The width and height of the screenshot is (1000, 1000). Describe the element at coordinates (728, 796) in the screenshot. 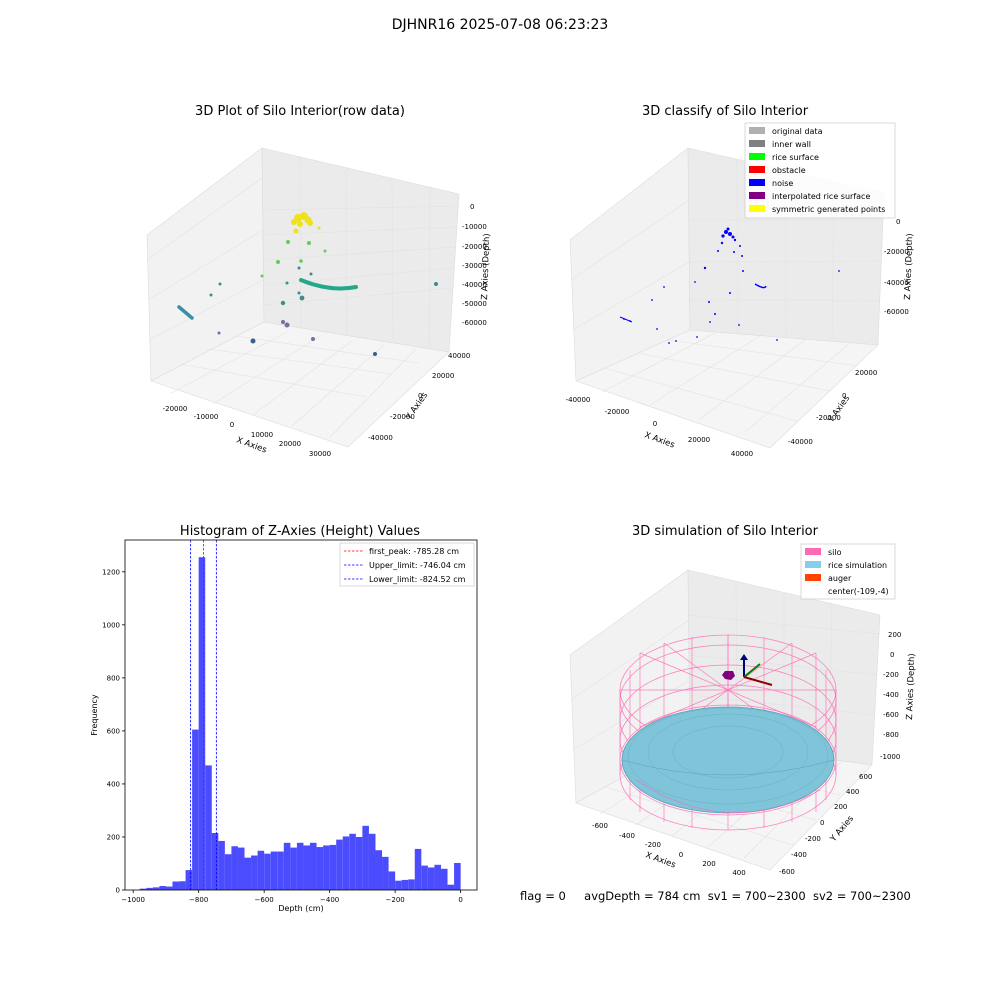

I see `plot4-silo-bottom` at that location.